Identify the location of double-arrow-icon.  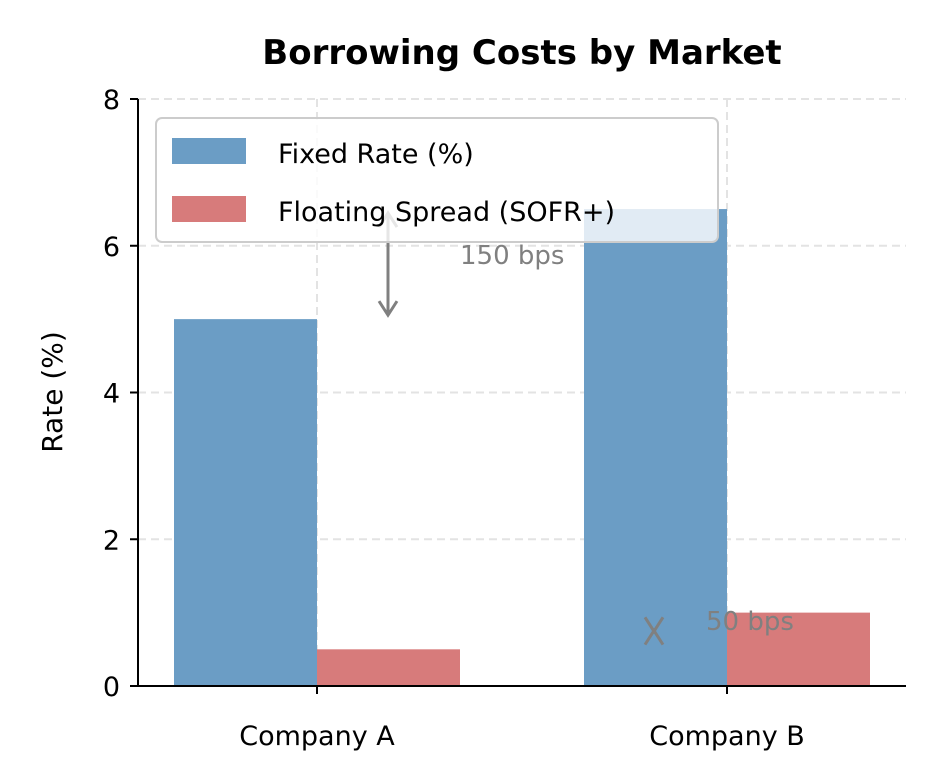
(654, 631).